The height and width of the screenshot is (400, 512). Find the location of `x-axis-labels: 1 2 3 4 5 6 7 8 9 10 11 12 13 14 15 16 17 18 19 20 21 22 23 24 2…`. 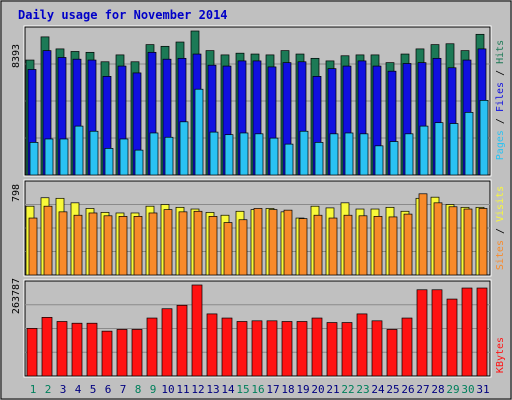

x-axis-labels: 1 2 3 4 5 6 7 8 9 10 11 12 13 14 15 16 17 18 19 20 21 22 23 24 2… is located at coordinates (260, 389).